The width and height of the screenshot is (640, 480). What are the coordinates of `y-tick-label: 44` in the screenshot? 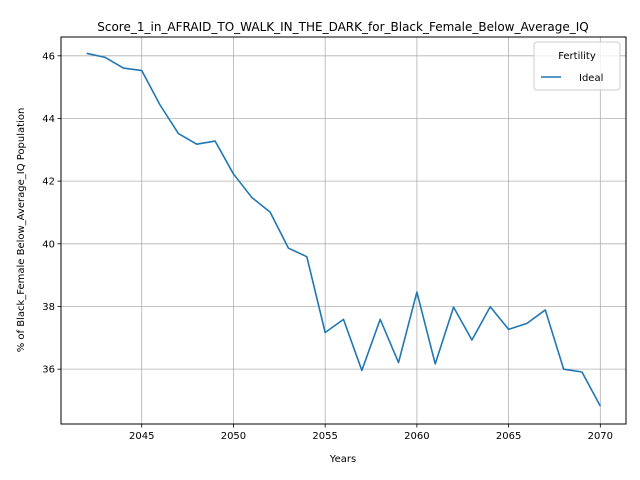 It's located at (48, 119).